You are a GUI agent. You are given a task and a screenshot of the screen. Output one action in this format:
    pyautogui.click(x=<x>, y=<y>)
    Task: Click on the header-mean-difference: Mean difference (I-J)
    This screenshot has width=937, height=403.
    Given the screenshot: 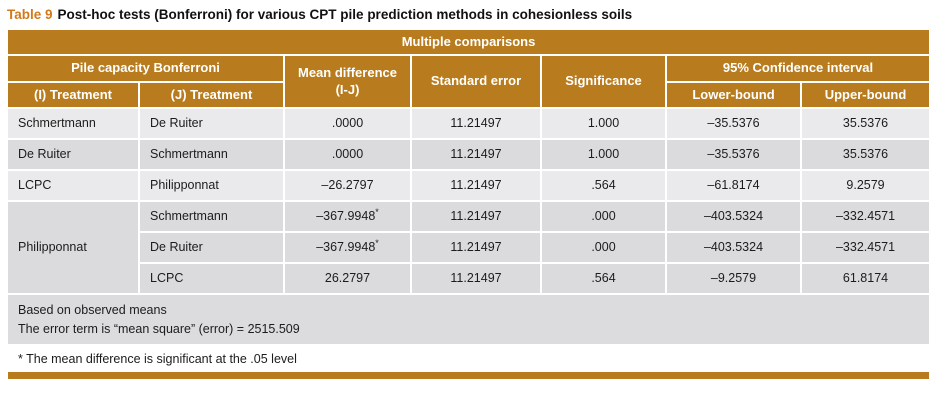 What is the action you would take?
    pyautogui.click(x=347, y=81)
    